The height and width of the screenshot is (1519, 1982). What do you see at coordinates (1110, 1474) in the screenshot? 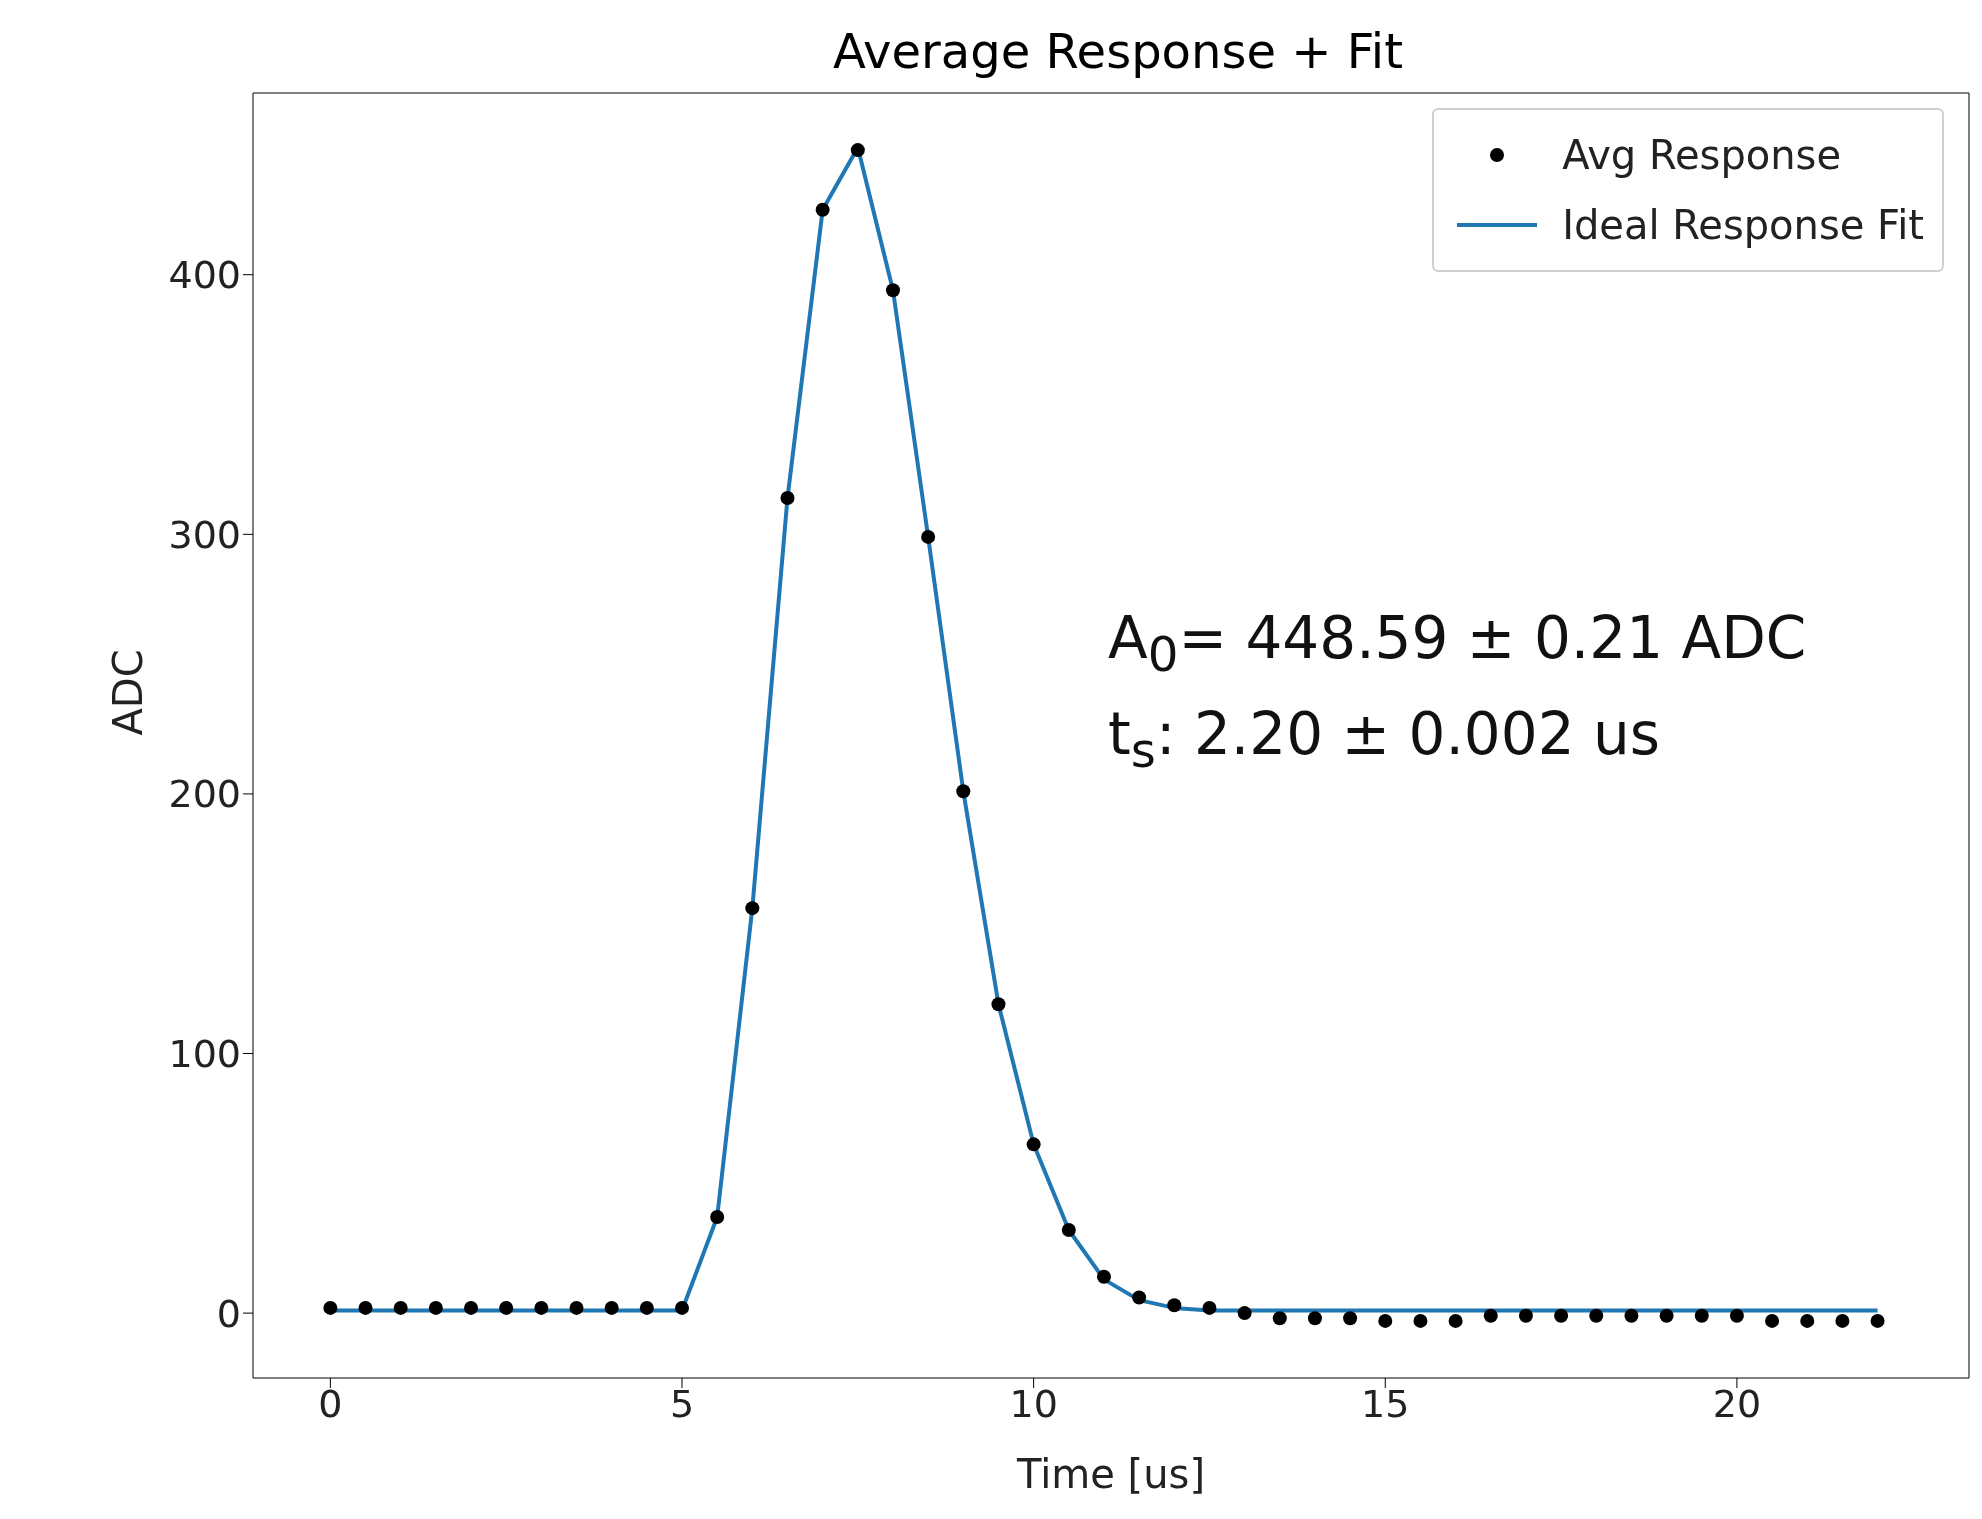
I see `x-axis-title: Time [us]` at bounding box center [1110, 1474].